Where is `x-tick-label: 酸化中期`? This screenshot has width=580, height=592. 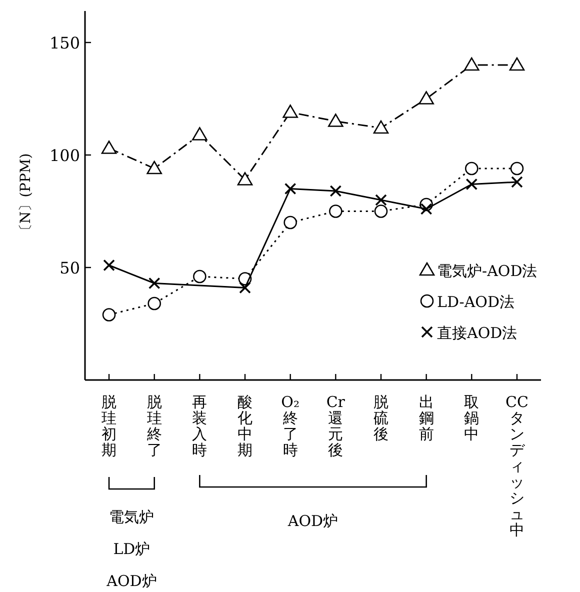 x-tick-label: 酸化中期 is located at coordinates (245, 426).